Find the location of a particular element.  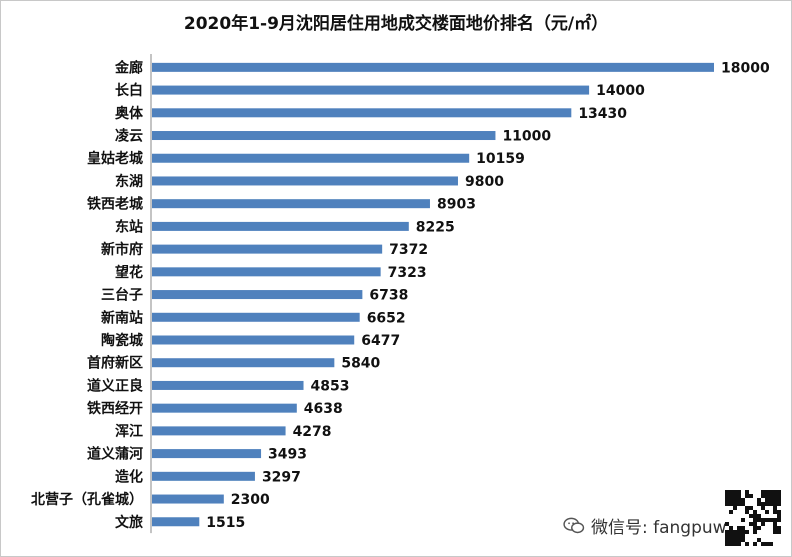

wechat-label: 微信号: fangpuwang is located at coordinates (675, 528).